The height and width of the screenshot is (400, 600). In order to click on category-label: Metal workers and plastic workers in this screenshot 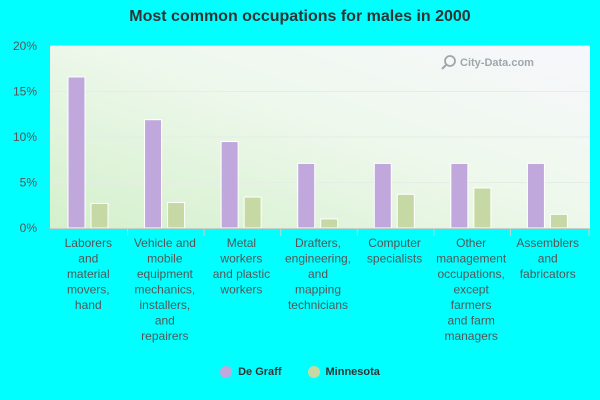, I will do `click(241, 266)`.